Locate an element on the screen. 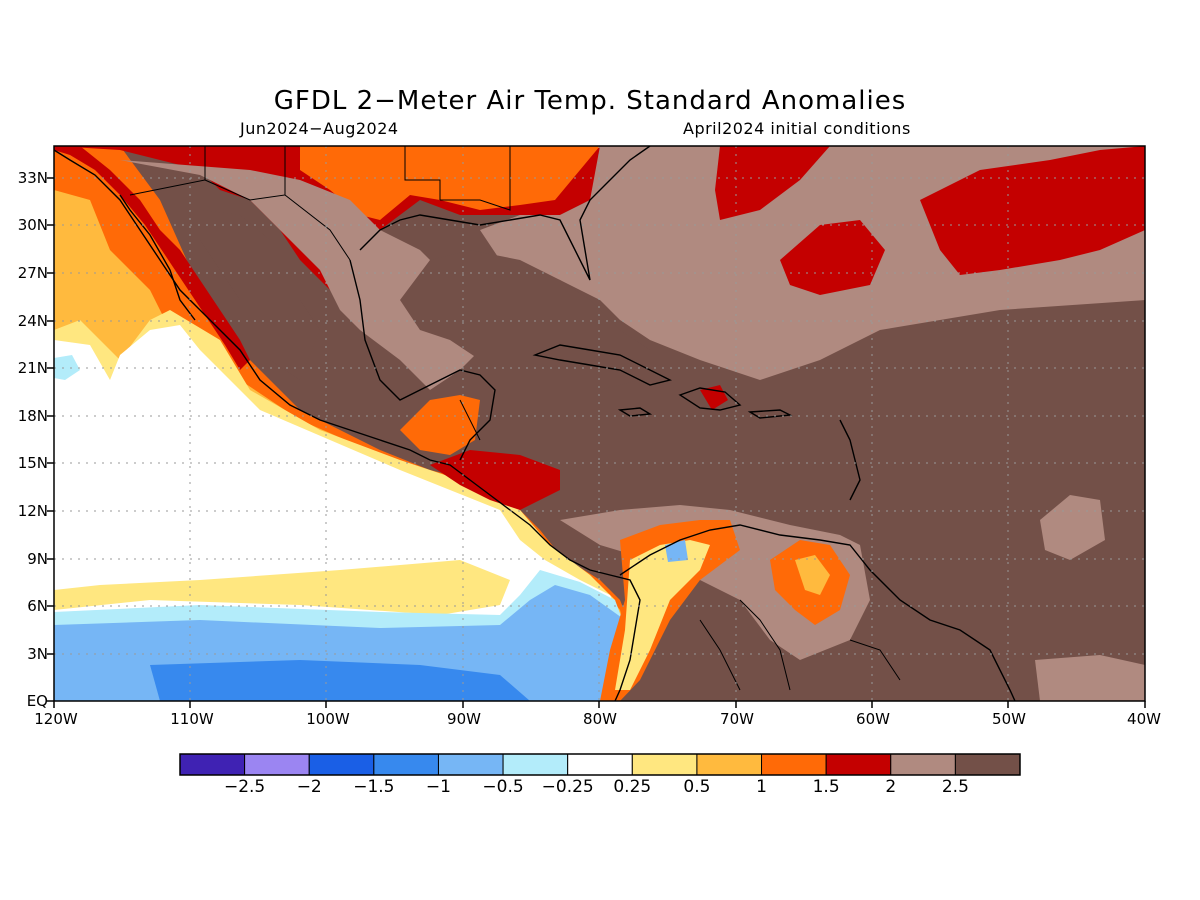 The width and height of the screenshot is (1200, 900). colorbar-frame is located at coordinates (600, 764).